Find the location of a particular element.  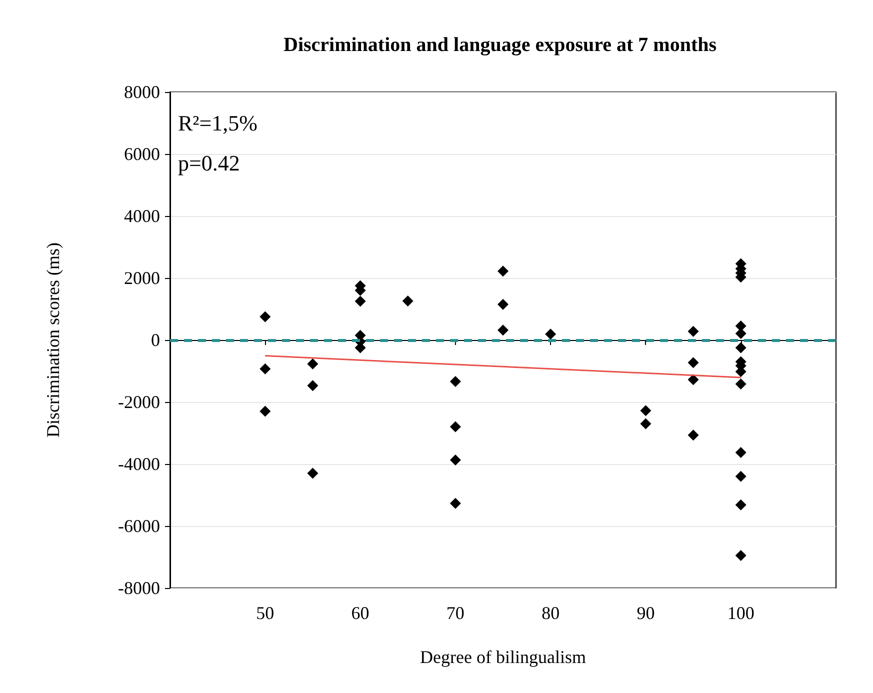

y-tick-label: -6000 is located at coordinates (139, 526).